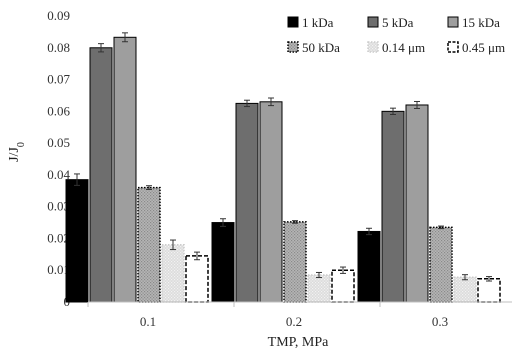  What do you see at coordinates (298, 342) in the screenshot?
I see `x-axis-label: TMP, MPa` at bounding box center [298, 342].